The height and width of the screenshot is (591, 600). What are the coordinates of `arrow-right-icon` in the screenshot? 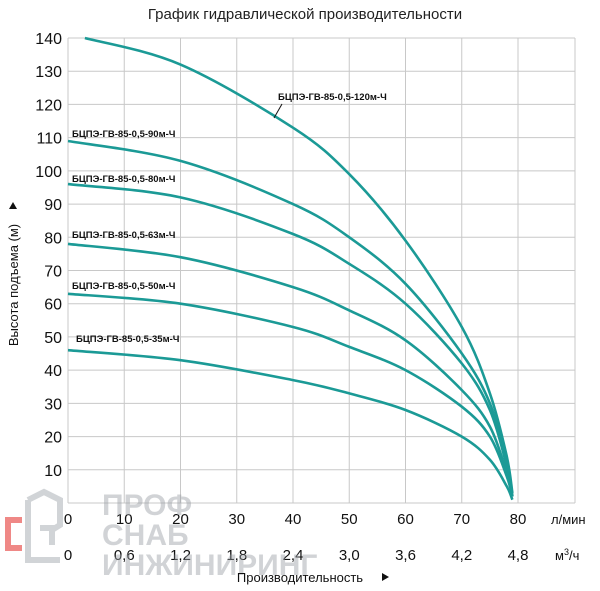 It's located at (385, 577).